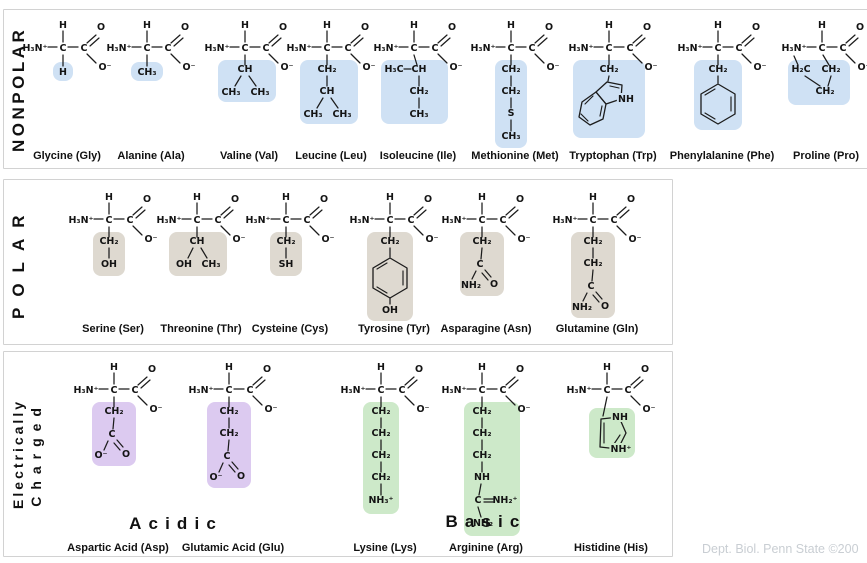 Image resolution: width=867 pixels, height=563 pixels. Describe the element at coordinates (286, 264) in the screenshot. I see `atom-label: SH` at that location.